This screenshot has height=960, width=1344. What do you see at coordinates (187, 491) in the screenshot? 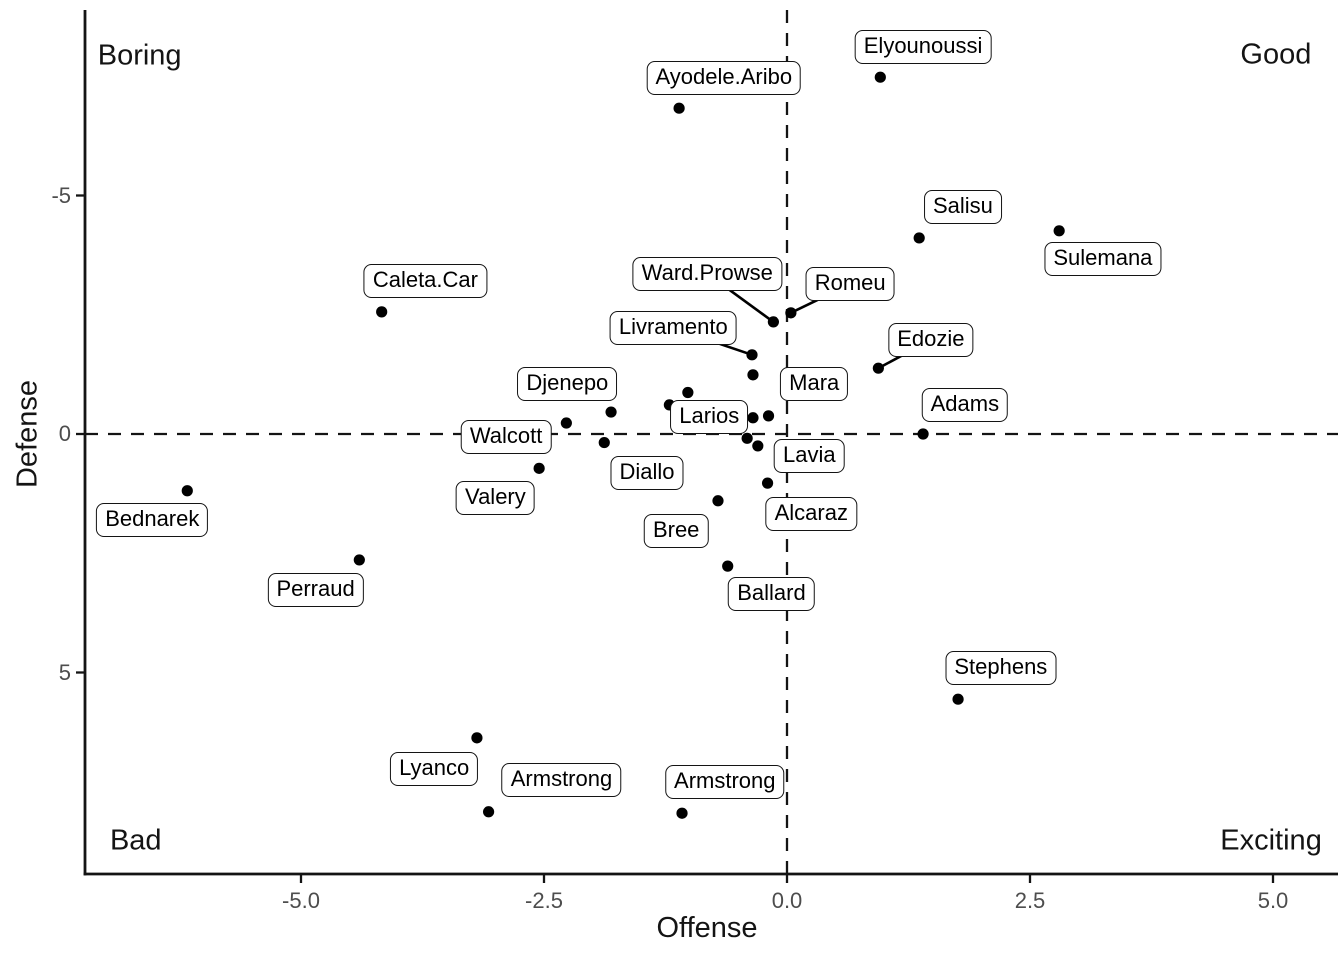
I see `data-point-bednarek` at bounding box center [187, 491].